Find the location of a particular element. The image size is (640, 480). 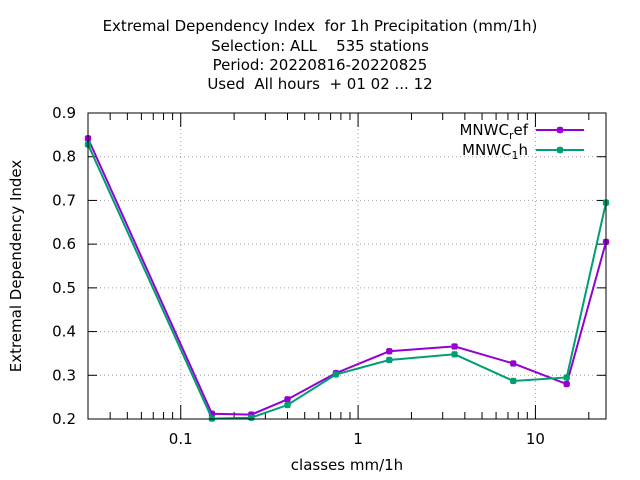

legend-label: MNWC1h is located at coordinates (495, 151).